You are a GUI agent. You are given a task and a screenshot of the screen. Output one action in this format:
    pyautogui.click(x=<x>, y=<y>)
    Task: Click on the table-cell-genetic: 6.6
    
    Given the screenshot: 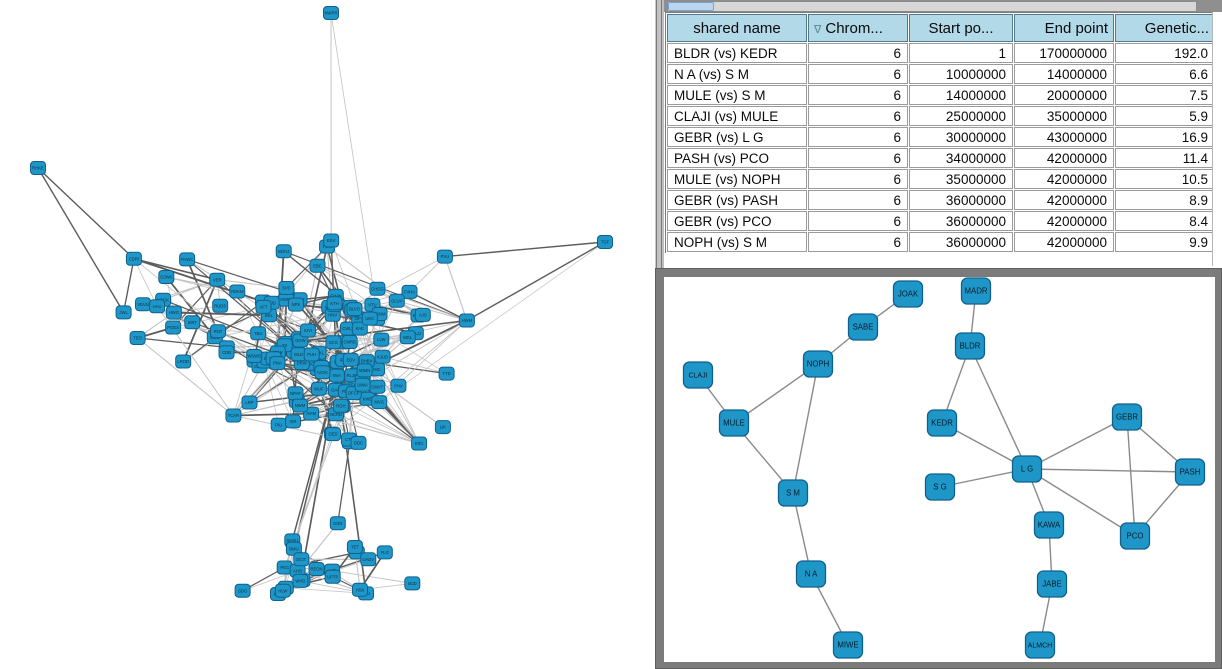 What is the action you would take?
    pyautogui.click(x=1165, y=74)
    